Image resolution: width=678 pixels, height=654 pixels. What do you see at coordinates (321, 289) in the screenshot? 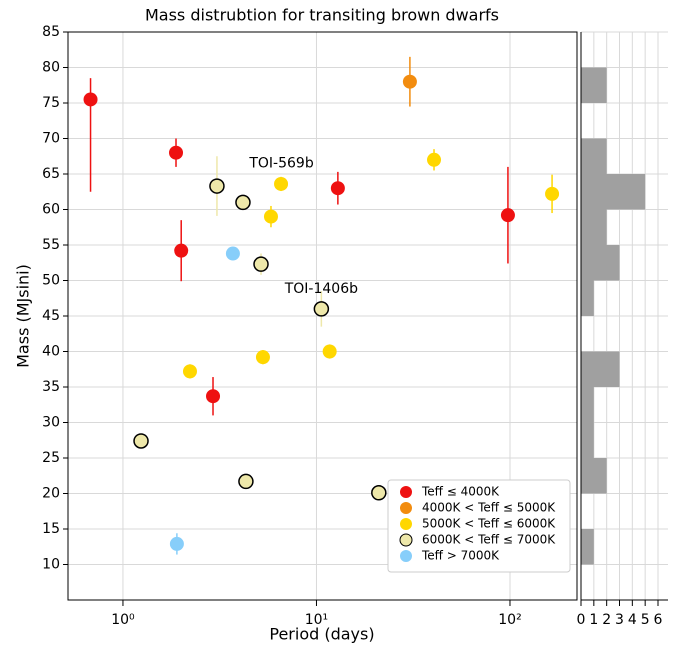
I see `annotation: TOI-1406b` at bounding box center [321, 289].